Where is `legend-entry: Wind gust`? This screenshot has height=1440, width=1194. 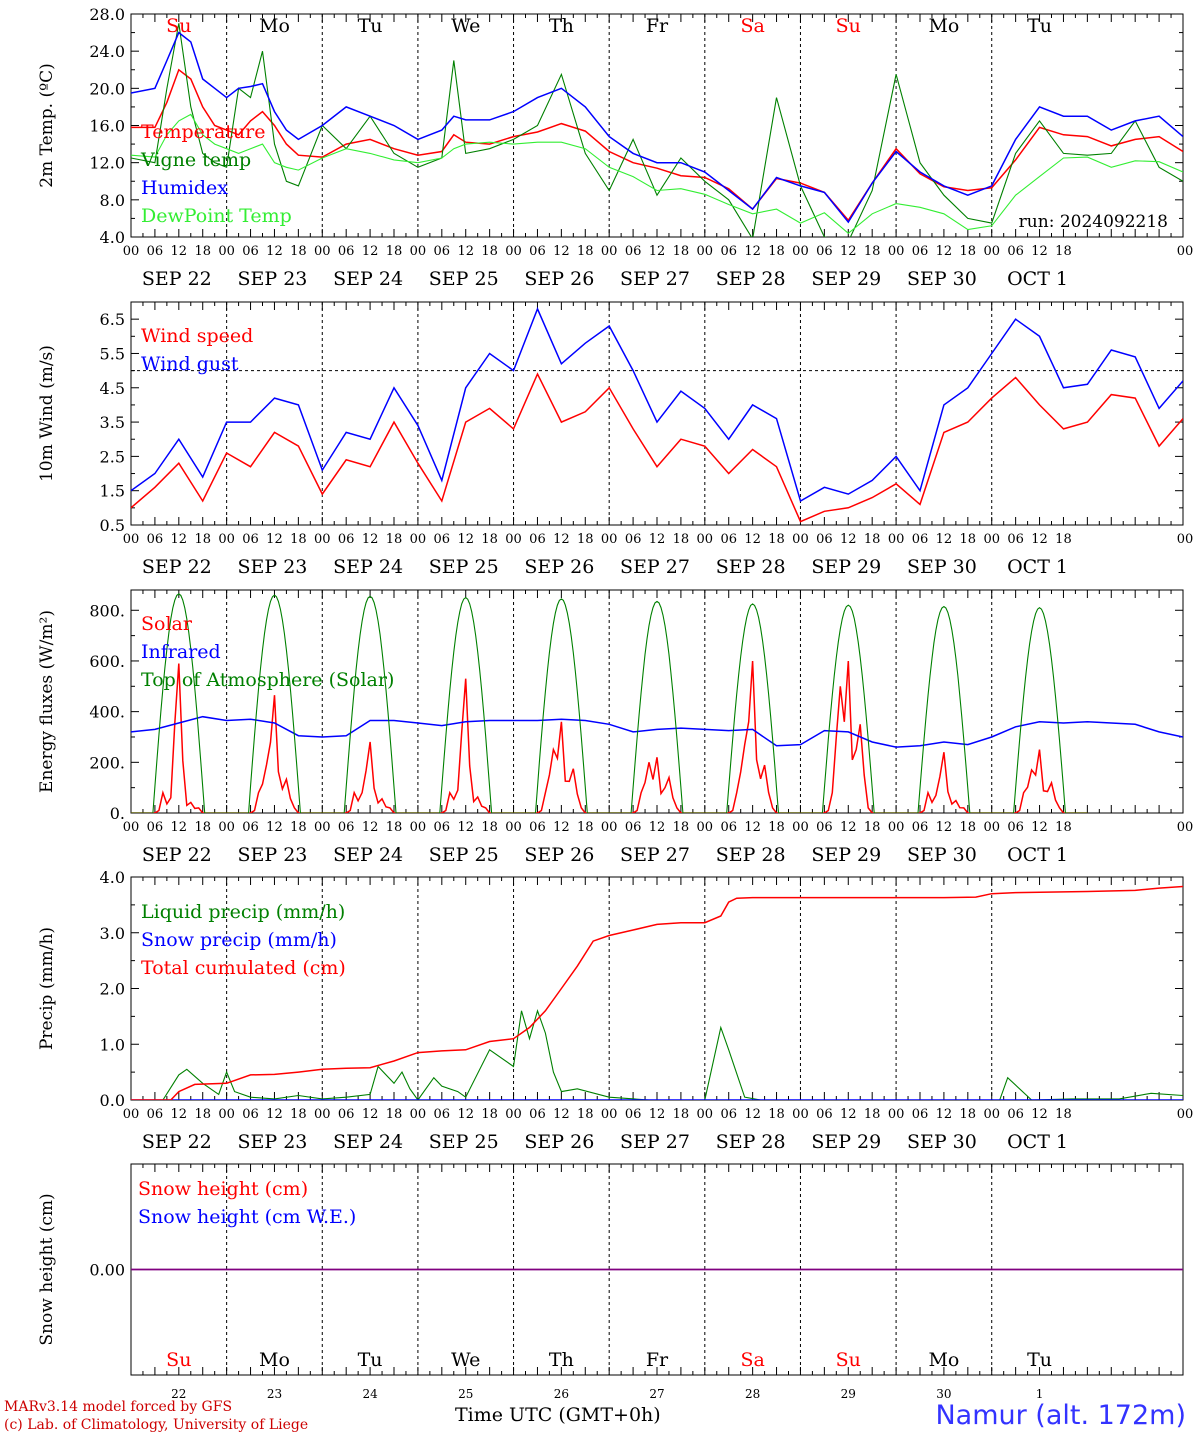
legend-entry: Wind gust is located at coordinates (190, 364).